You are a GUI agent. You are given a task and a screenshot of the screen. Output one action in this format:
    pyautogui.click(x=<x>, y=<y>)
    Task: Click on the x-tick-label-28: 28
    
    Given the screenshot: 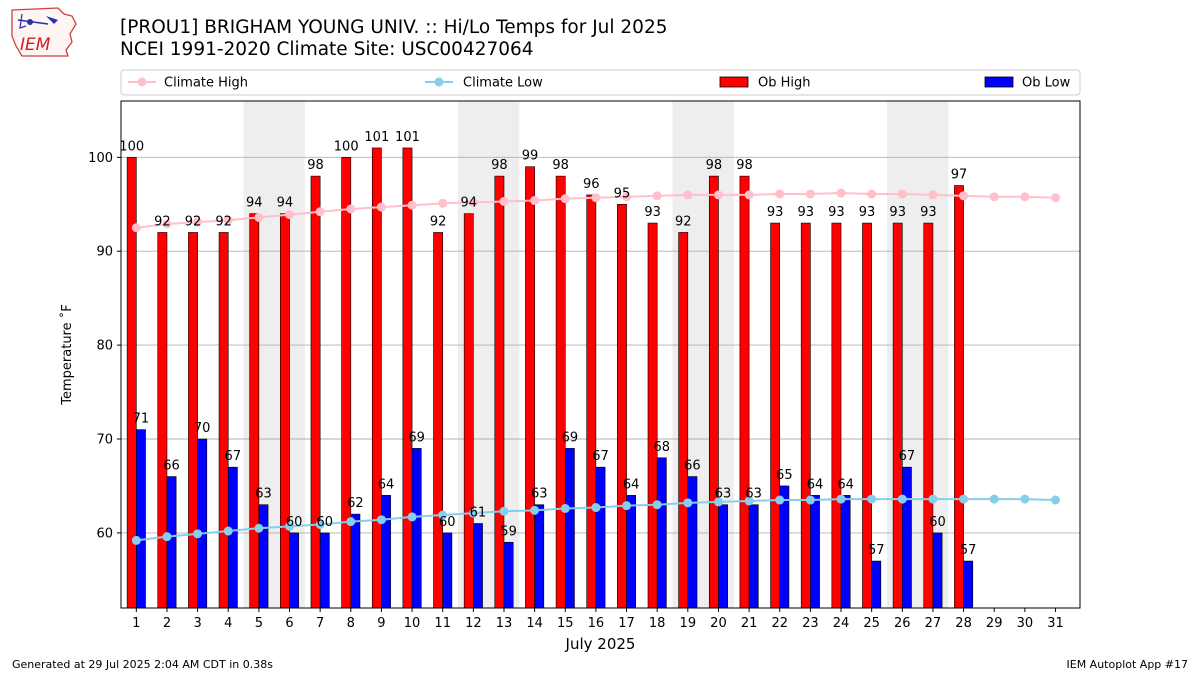 What is the action you would take?
    pyautogui.click(x=963, y=623)
    